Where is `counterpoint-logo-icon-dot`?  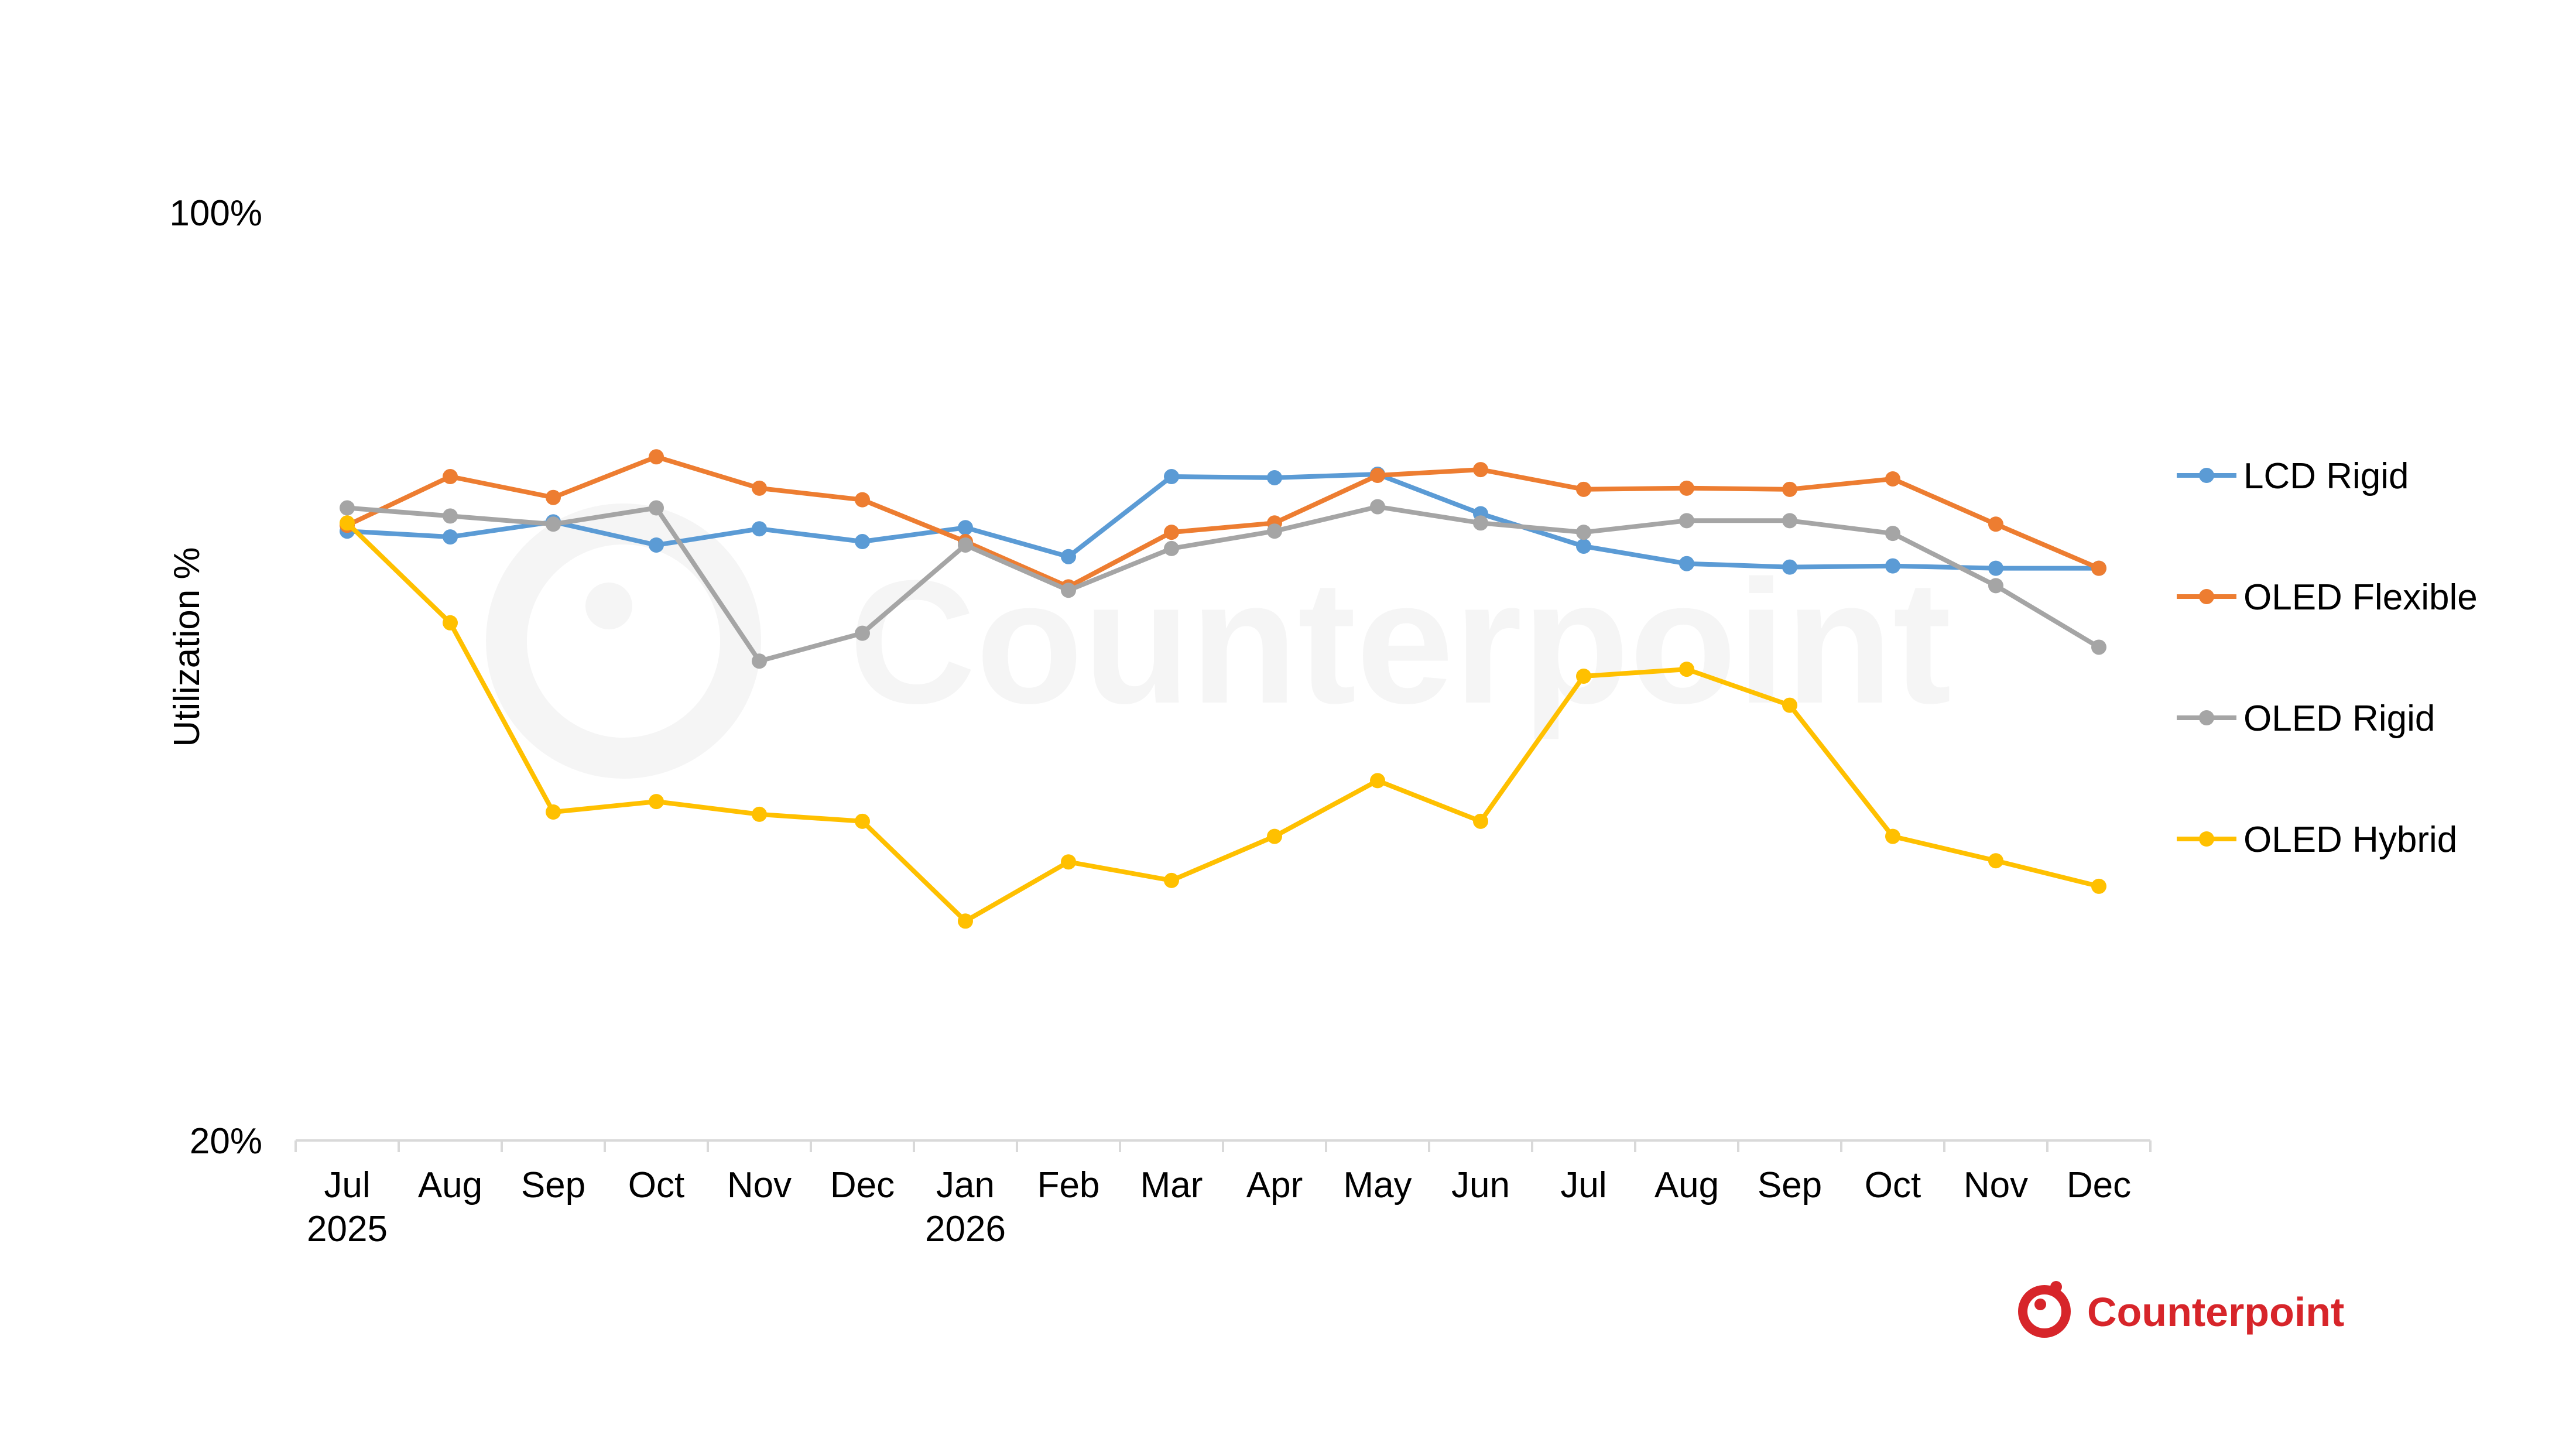
counterpoint-logo-icon-dot is located at coordinates (2040, 1304).